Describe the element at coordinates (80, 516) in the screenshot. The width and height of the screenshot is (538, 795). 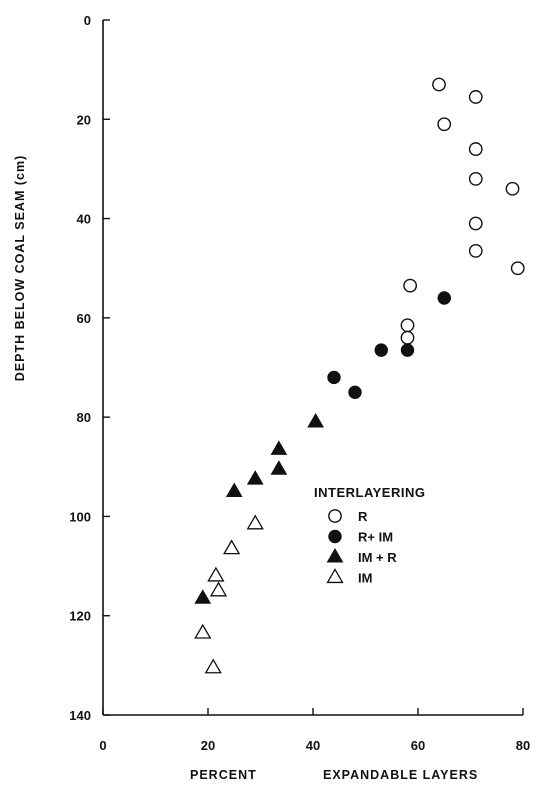
I see `y-tick-label: 100` at that location.